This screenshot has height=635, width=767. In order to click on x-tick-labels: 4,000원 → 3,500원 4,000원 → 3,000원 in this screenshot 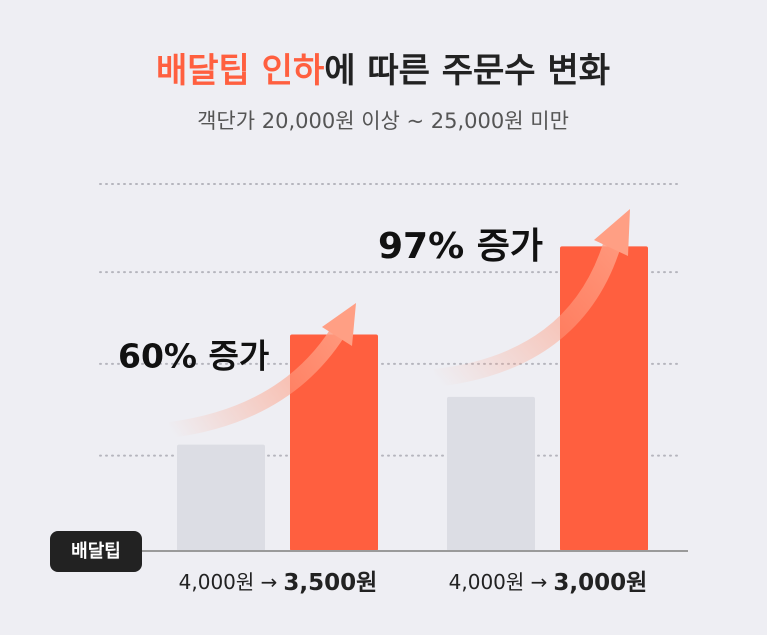, I will do `click(413, 583)`.